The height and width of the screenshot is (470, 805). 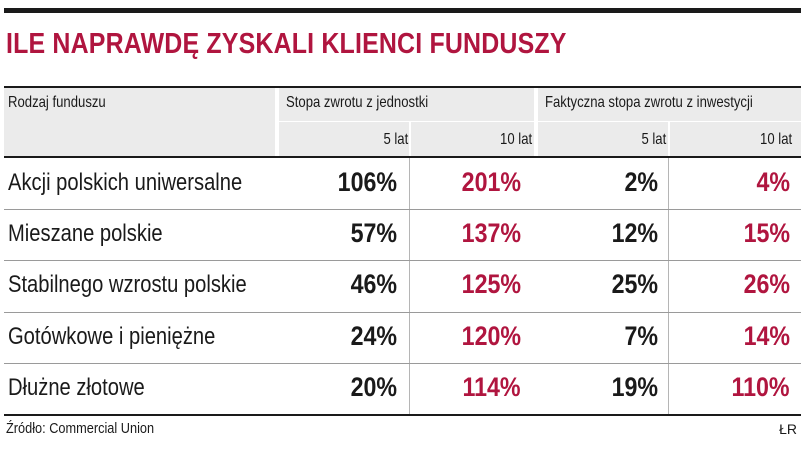 I want to click on row-header-label: Rodzaj funduszu, so click(x=57, y=102).